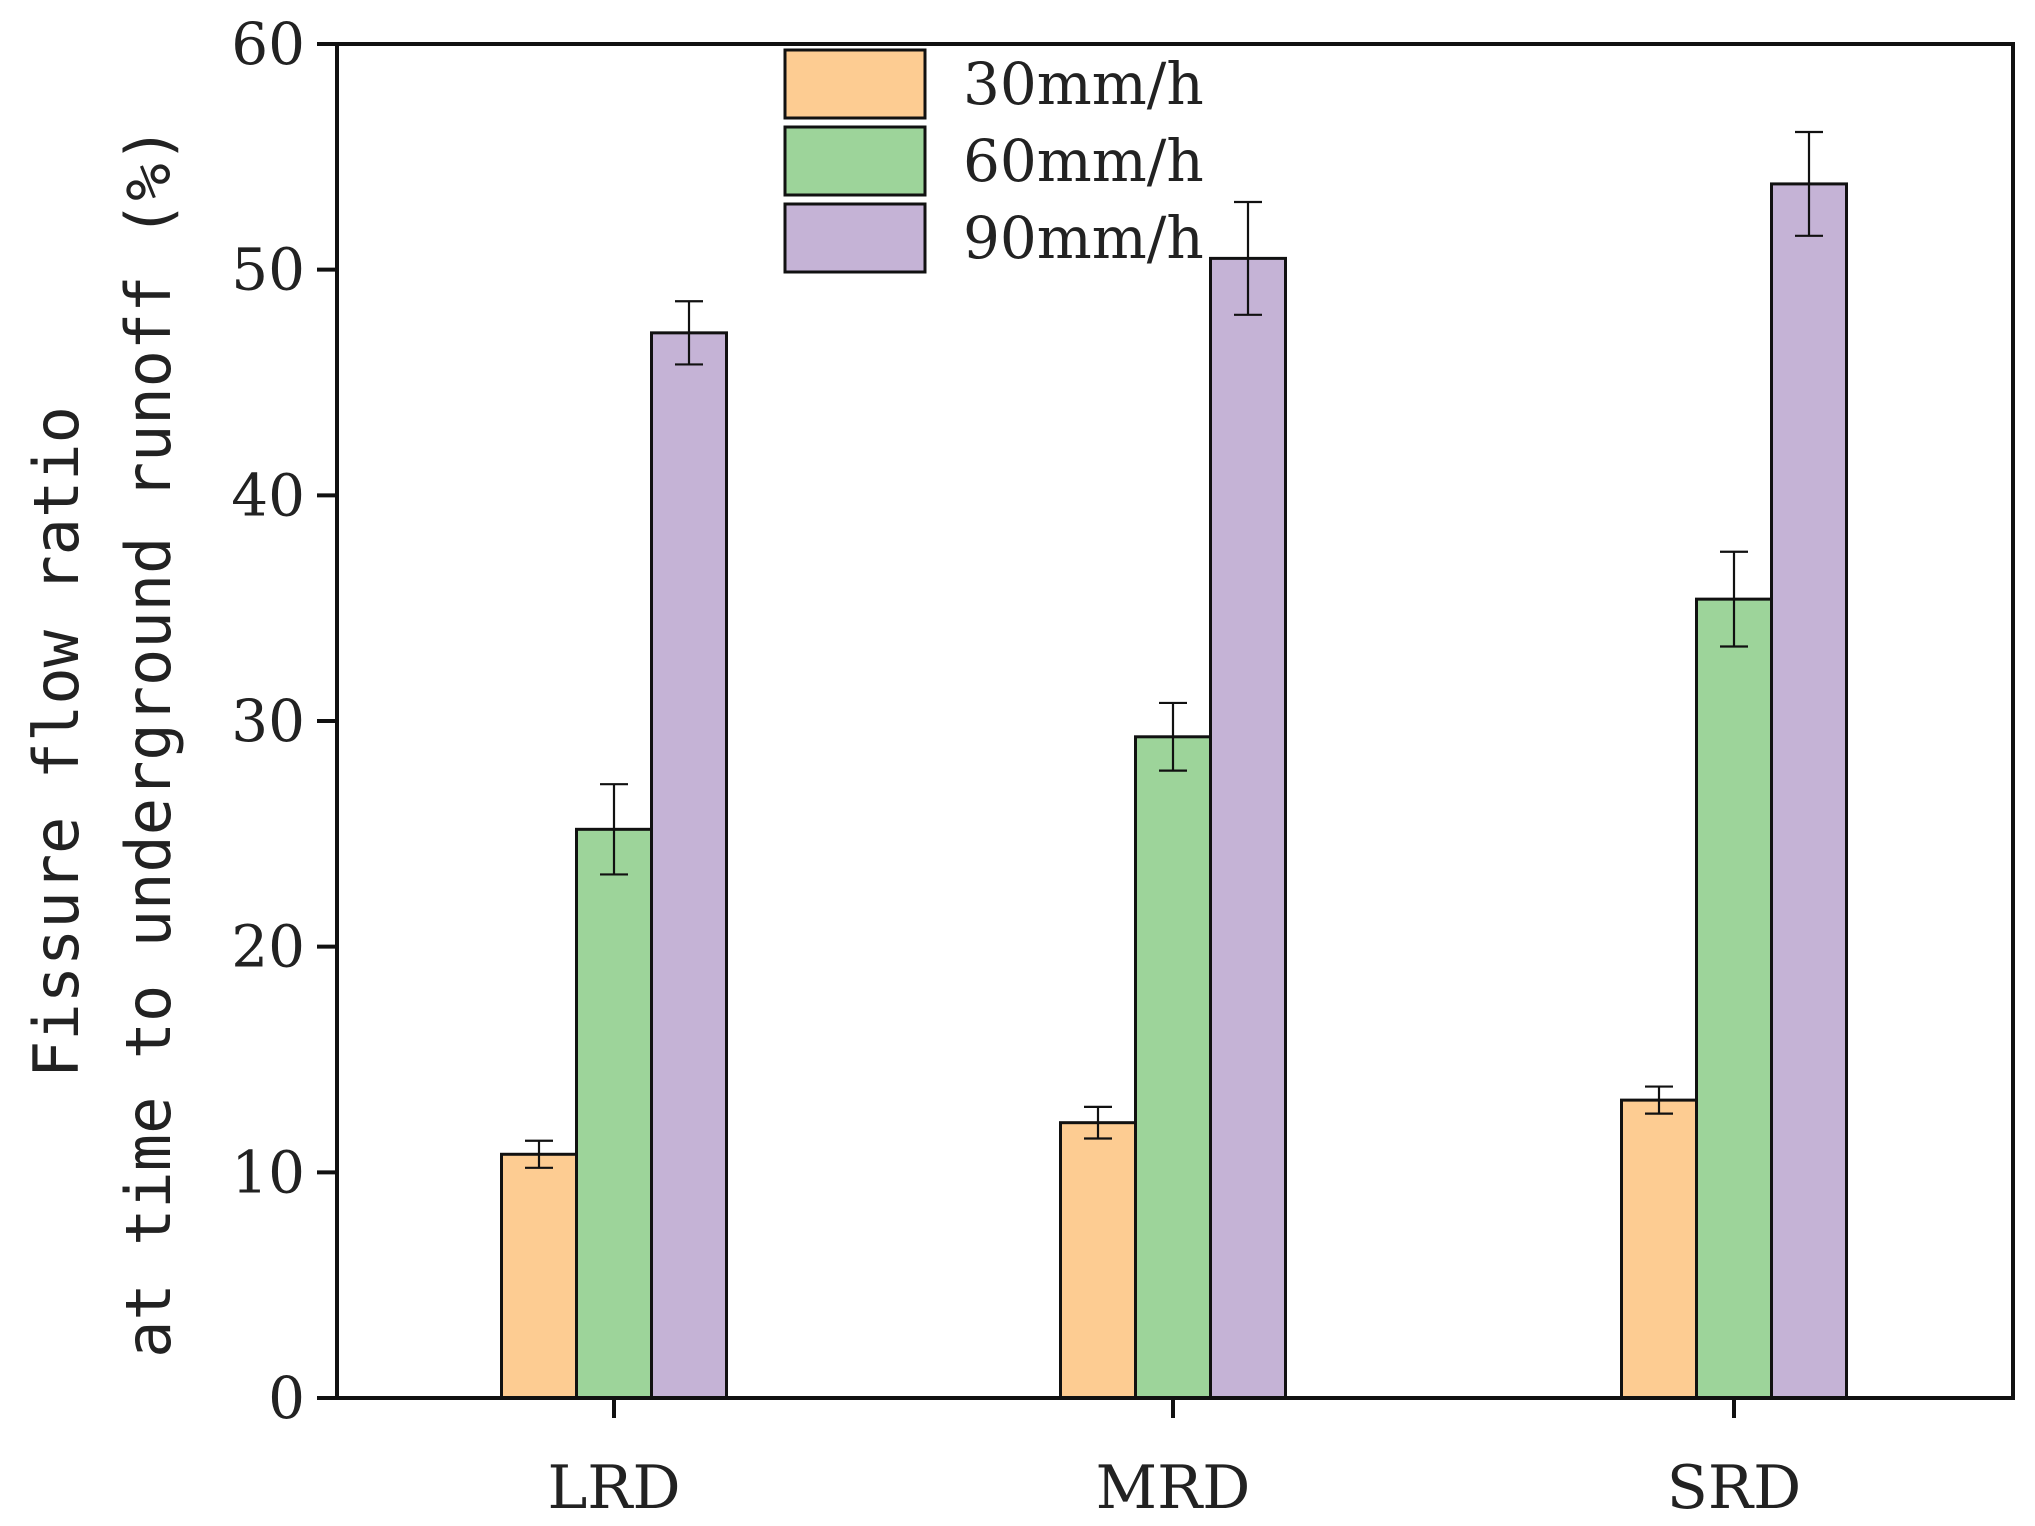 Image resolution: width=2035 pixels, height=1526 pixels. What do you see at coordinates (1809, 791) in the screenshot?
I see `bar-srd-90mm-h` at bounding box center [1809, 791].